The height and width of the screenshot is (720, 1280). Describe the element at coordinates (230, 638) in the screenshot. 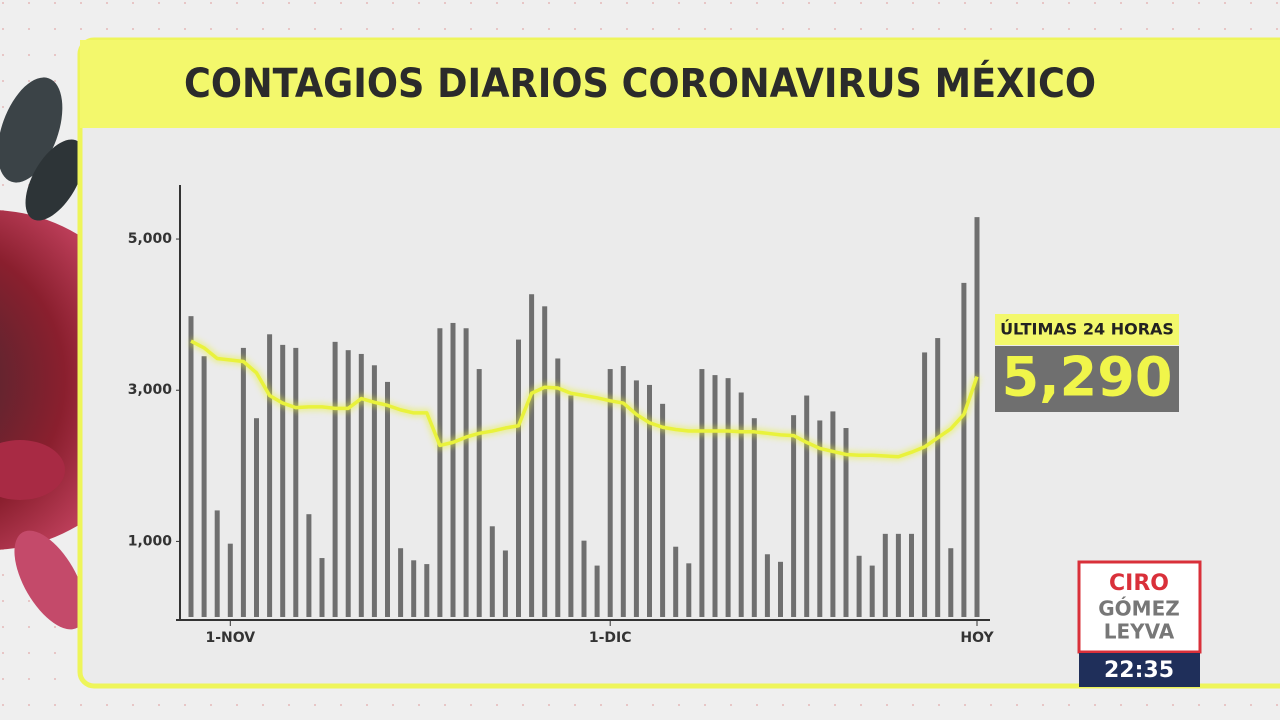

I see `x-tick-label: 1-NOV` at that location.